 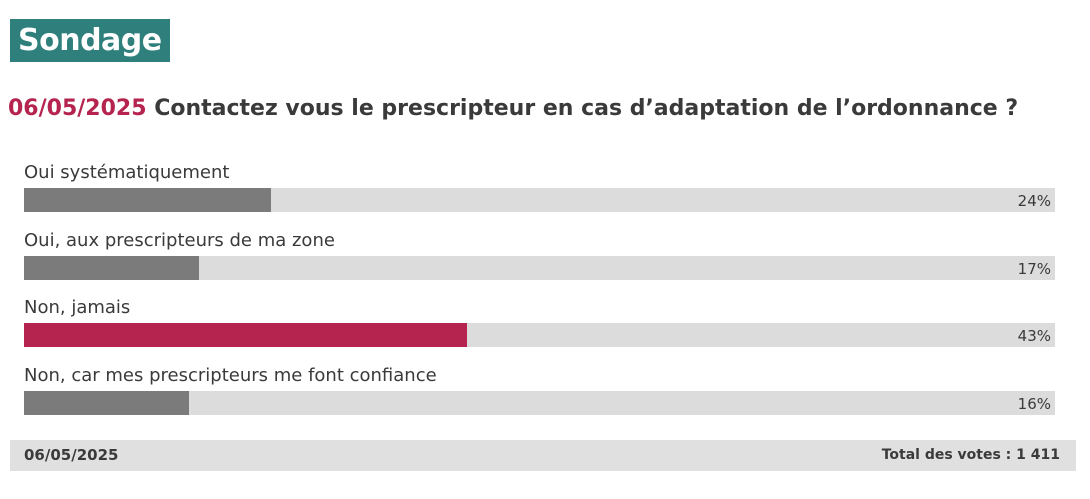 I want to click on footer-date: 06/05/2025, so click(x=71, y=455).